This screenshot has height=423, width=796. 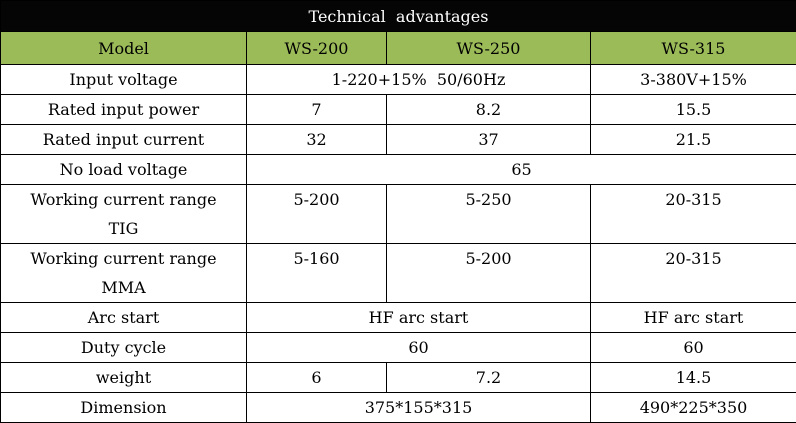 I want to click on cell: 490*225*350, so click(x=693, y=407).